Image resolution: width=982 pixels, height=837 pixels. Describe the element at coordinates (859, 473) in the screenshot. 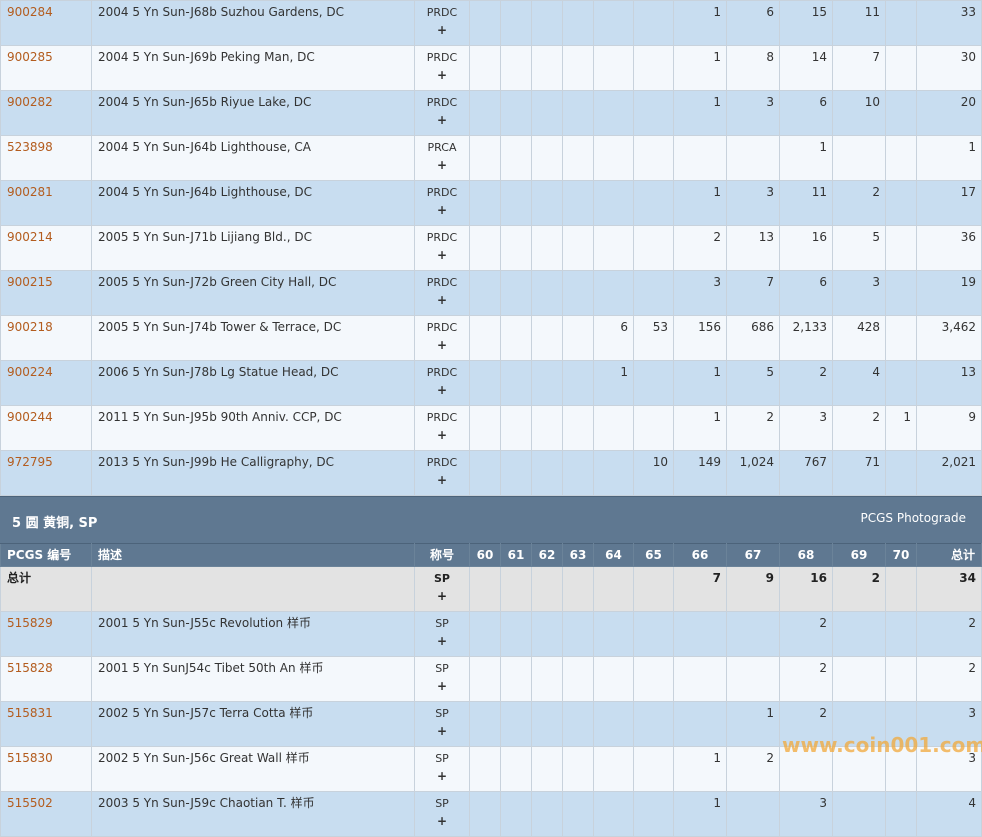

I see `population-count: 71` at that location.